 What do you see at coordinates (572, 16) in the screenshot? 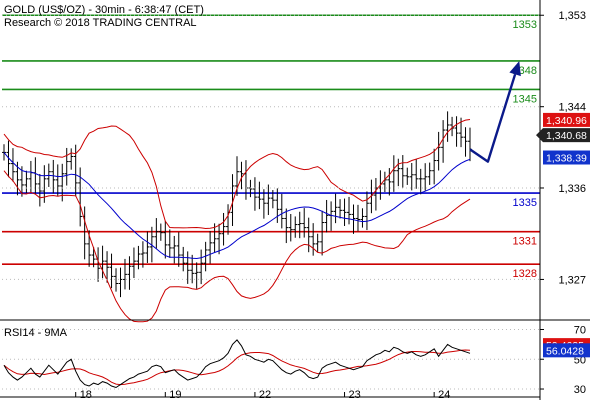
I see `y-tick-label: 1,353` at bounding box center [572, 16].